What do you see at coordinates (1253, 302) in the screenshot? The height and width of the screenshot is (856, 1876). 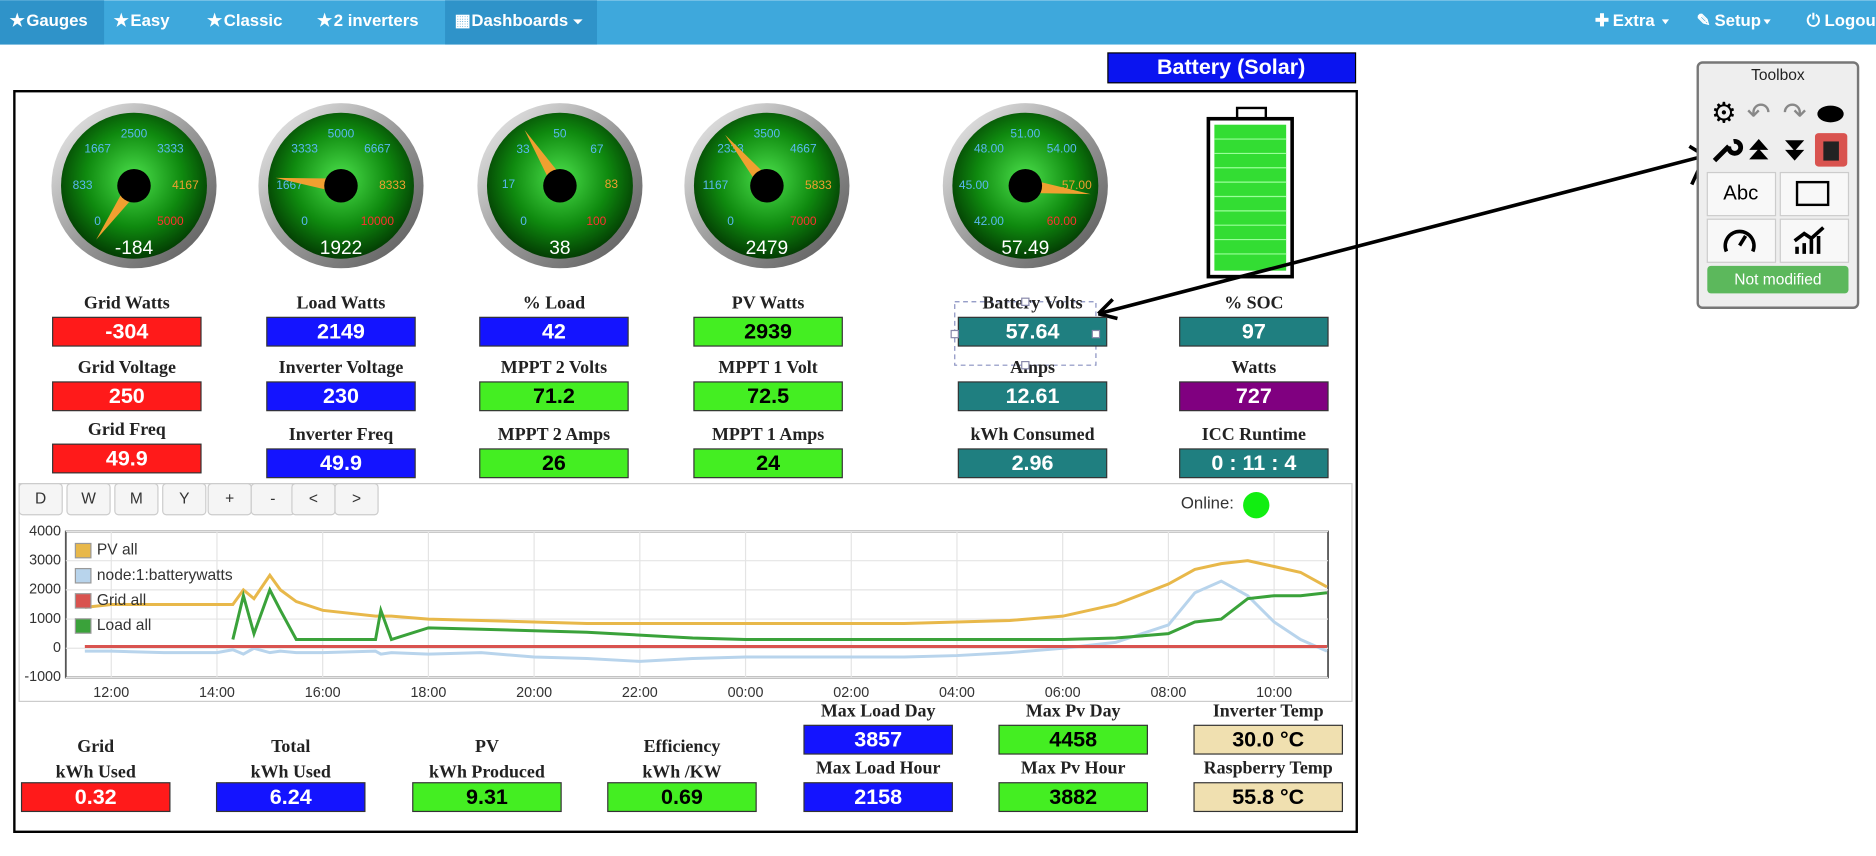 I see `tile-label: % SOC` at bounding box center [1253, 302].